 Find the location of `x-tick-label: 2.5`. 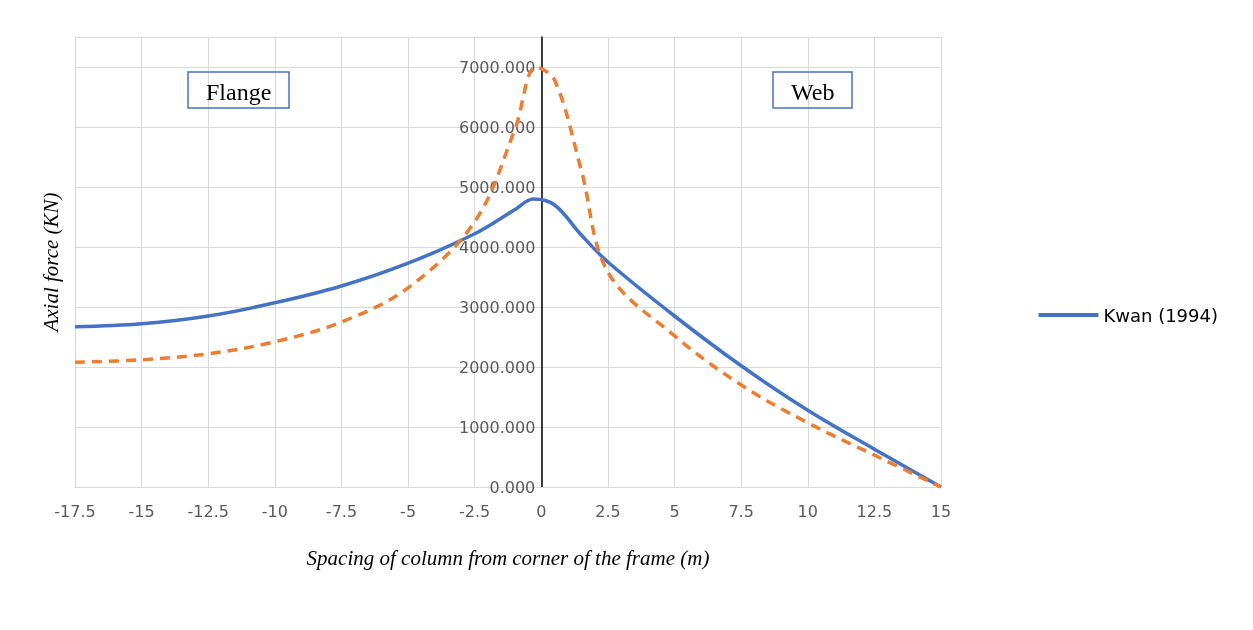

x-tick-label: 2.5 is located at coordinates (608, 511).